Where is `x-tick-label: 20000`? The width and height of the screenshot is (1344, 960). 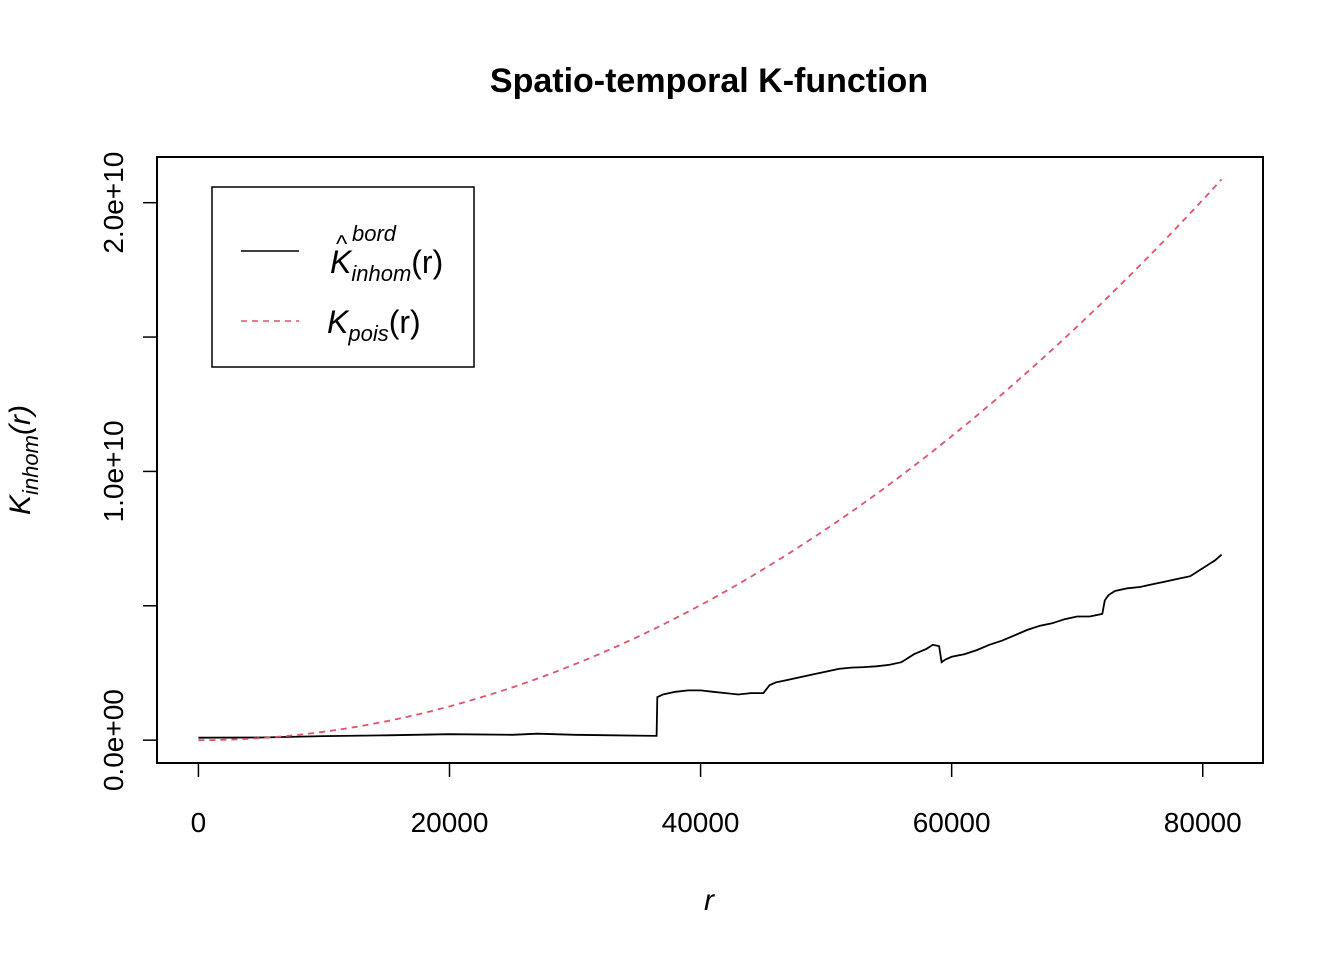
x-tick-label: 20000 is located at coordinates (450, 822).